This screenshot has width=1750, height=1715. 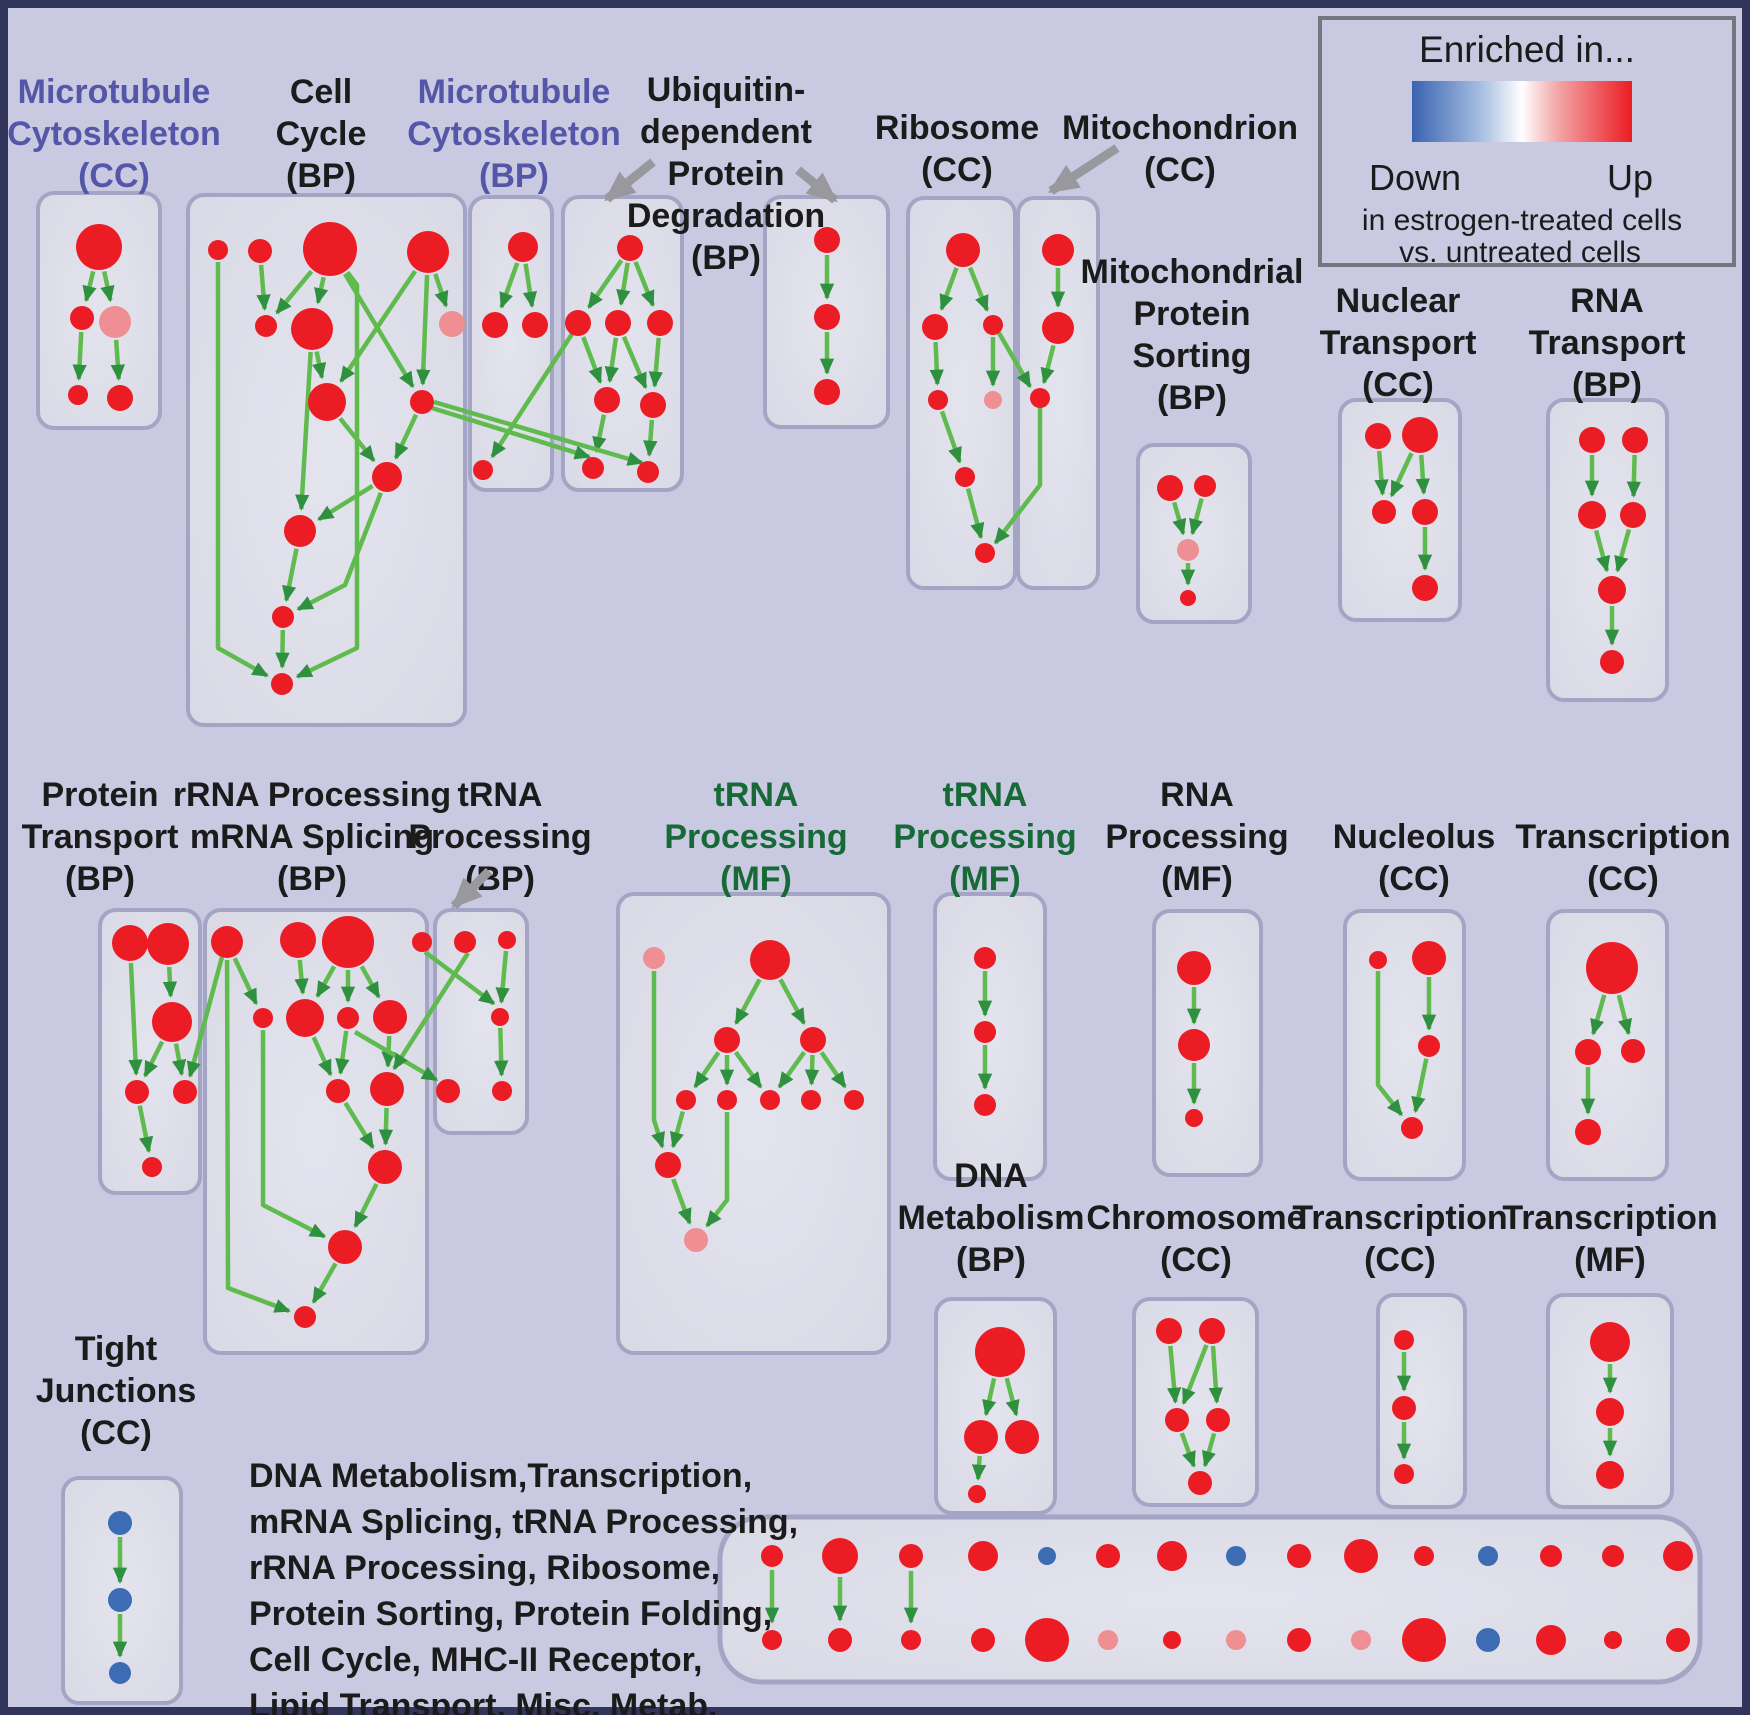 What do you see at coordinates (1622, 858) in the screenshot?
I see `cluster-label-transcription-cc2: Transcription (CC)` at bounding box center [1622, 858].